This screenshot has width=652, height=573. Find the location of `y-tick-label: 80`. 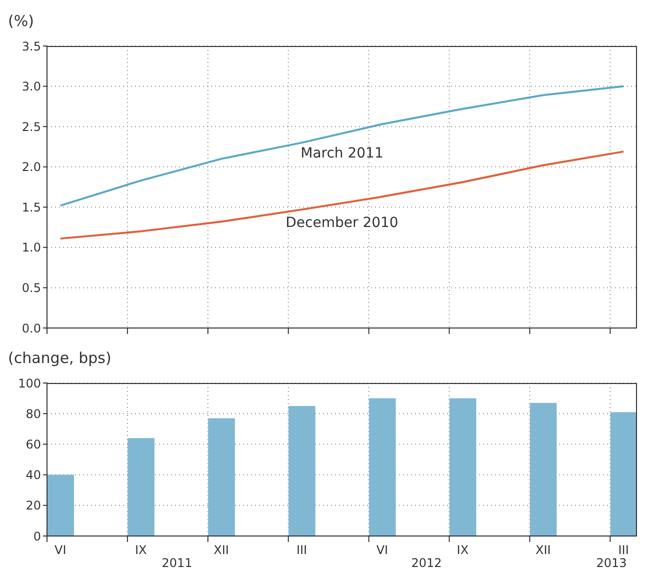

y-tick-label: 80 is located at coordinates (33, 413).